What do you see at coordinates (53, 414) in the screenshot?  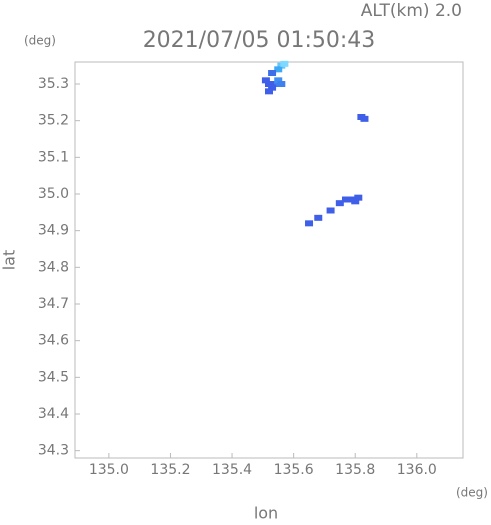 I see `y-tick-label: 34.4` at bounding box center [53, 414].